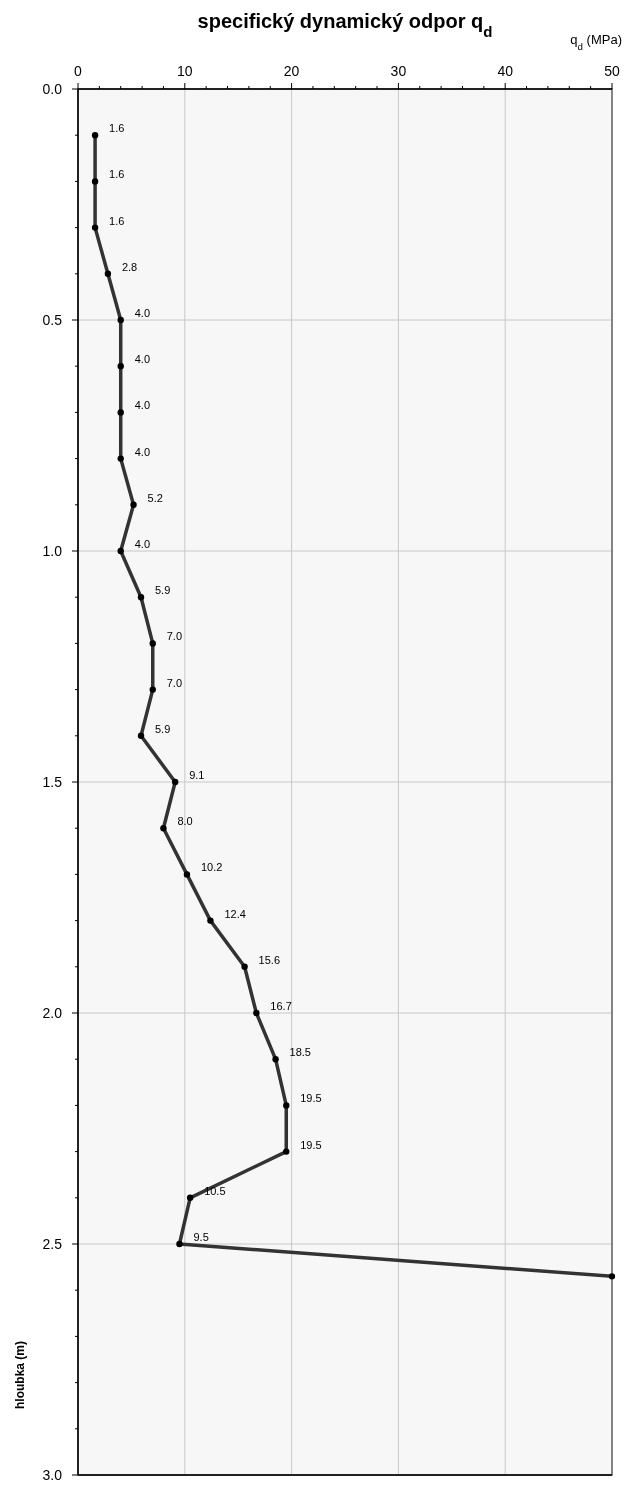 Image resolution: width=630 pixels, height=1488 pixels. Describe the element at coordinates (52, 1244) in the screenshot. I see `y-tick-label: 2.5` at that location.